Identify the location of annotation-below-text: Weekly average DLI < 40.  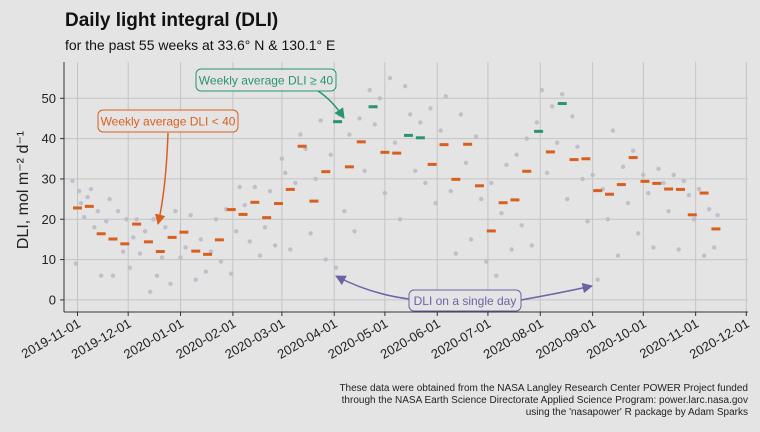
(168, 122).